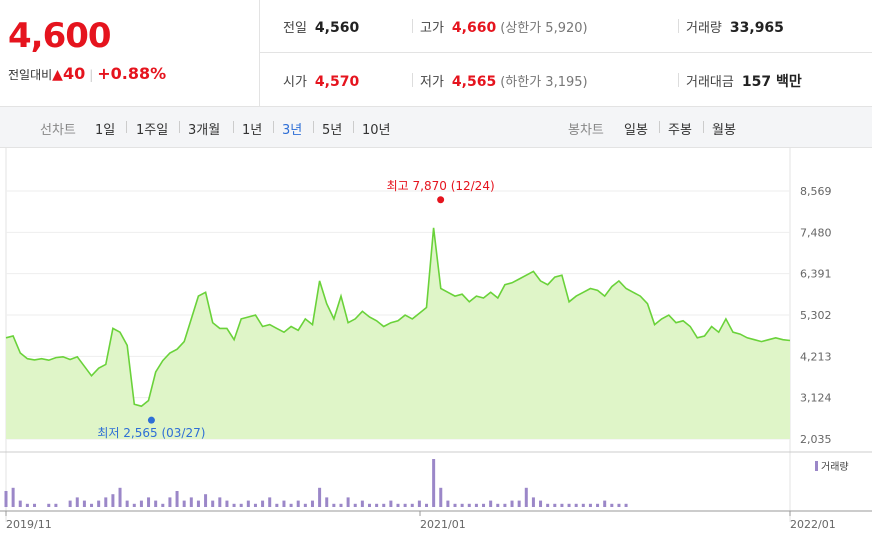 The height and width of the screenshot is (537, 872). Describe the element at coordinates (835, 467) in the screenshot. I see `volume-legend: 거래량` at that location.